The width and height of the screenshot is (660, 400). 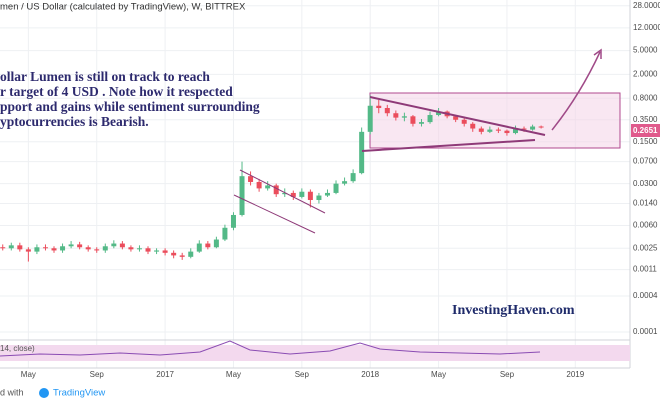 I want to click on y-tick-label: 28.0000, so click(x=646, y=5).